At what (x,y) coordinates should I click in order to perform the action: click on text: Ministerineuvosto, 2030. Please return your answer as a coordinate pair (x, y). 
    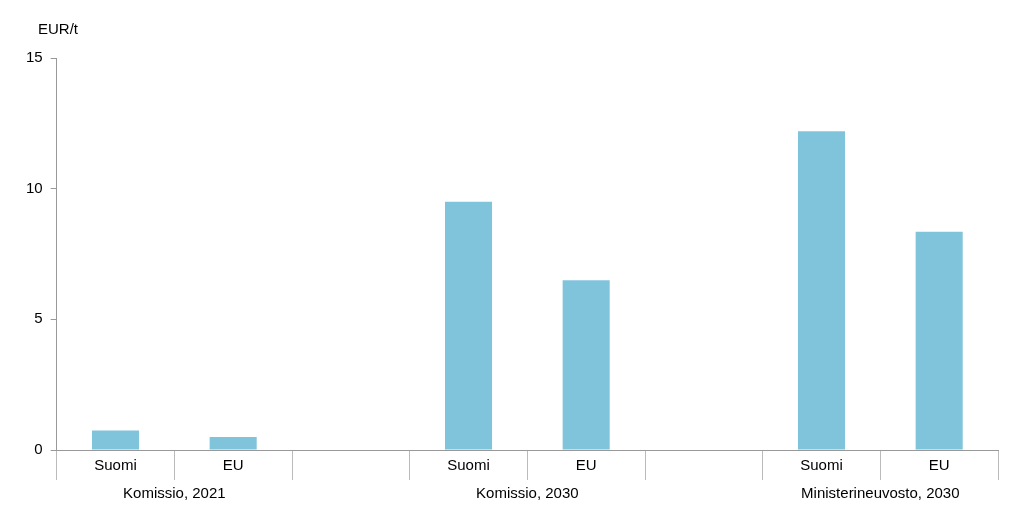
    Looking at the image, I should click on (880, 493).